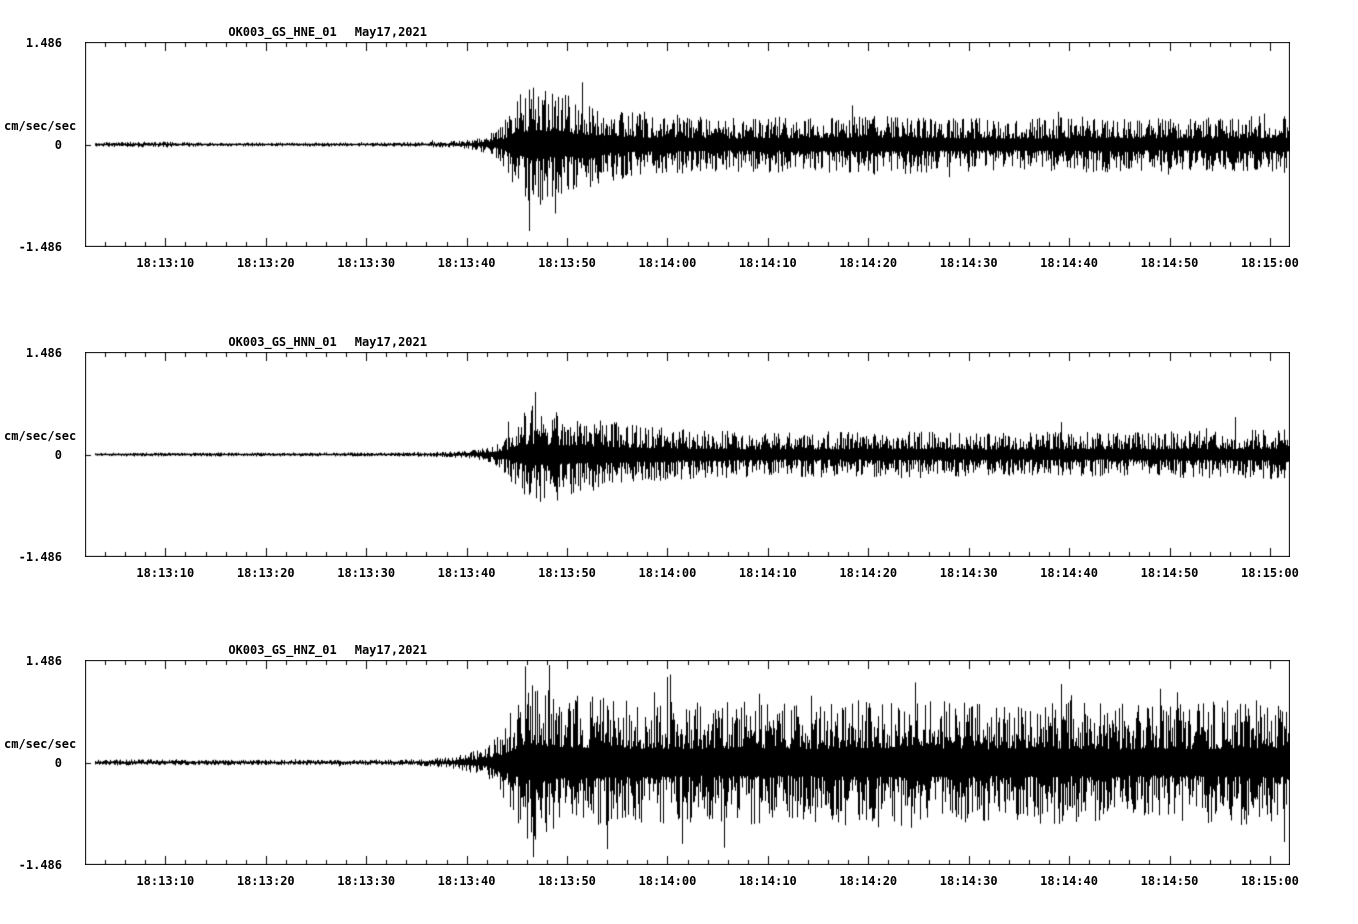 This screenshot has height=924, width=1358. I want to click on panel-title: OK003_GS_HNN_01 May17,2021, so click(306, 342).